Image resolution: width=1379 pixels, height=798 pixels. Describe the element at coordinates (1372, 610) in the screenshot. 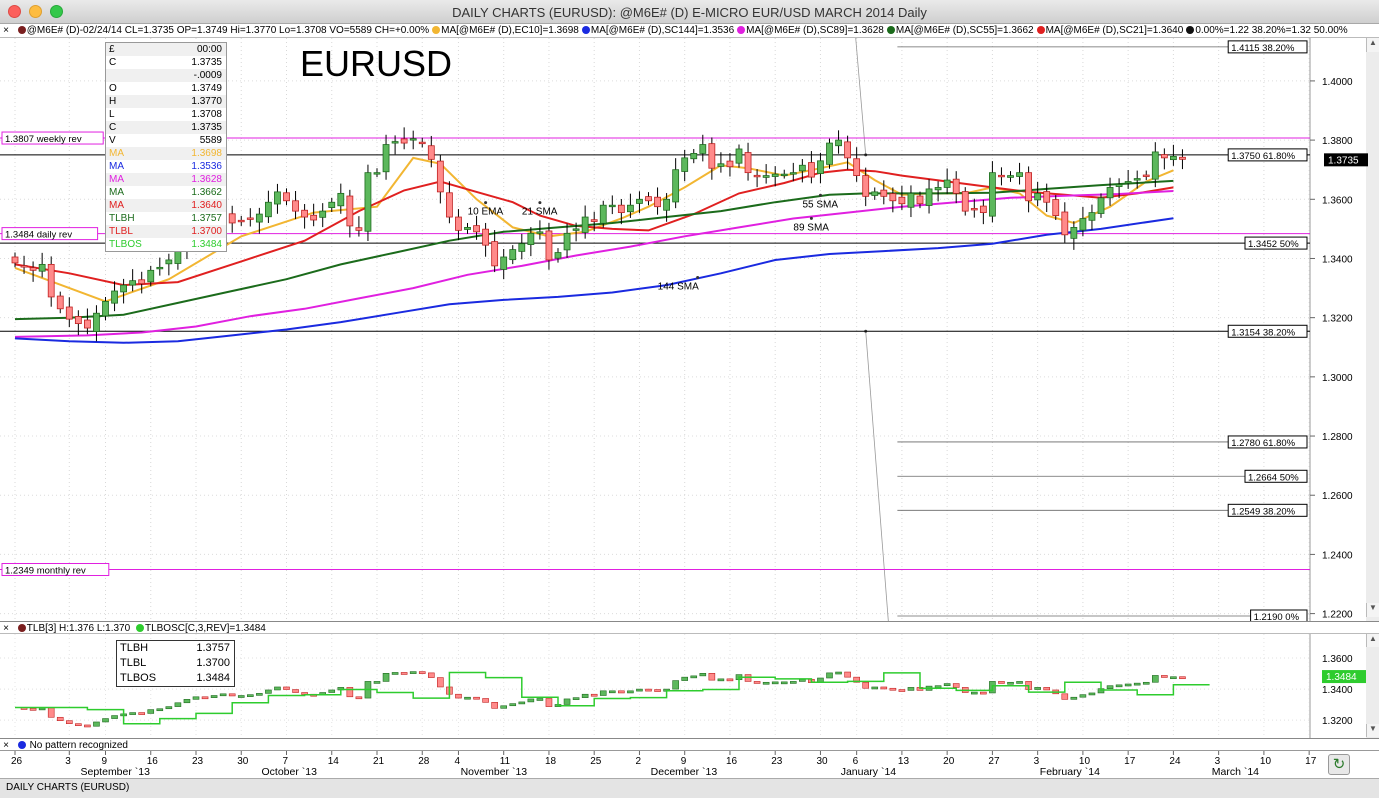

I see `scroll-down-arrow-icon: ▼` at that location.